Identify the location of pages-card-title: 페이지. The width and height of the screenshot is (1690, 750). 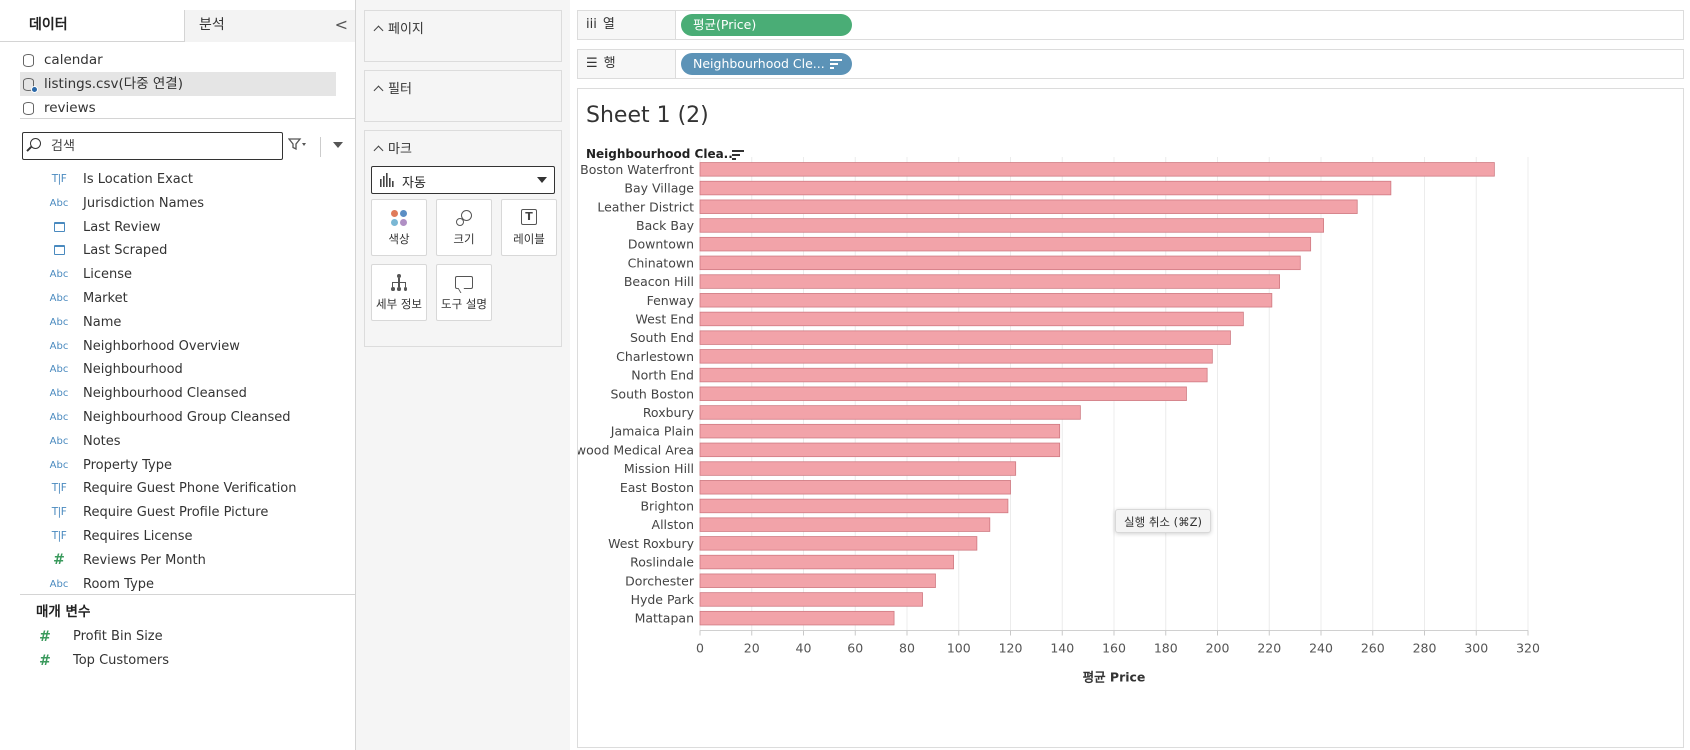
(398, 27).